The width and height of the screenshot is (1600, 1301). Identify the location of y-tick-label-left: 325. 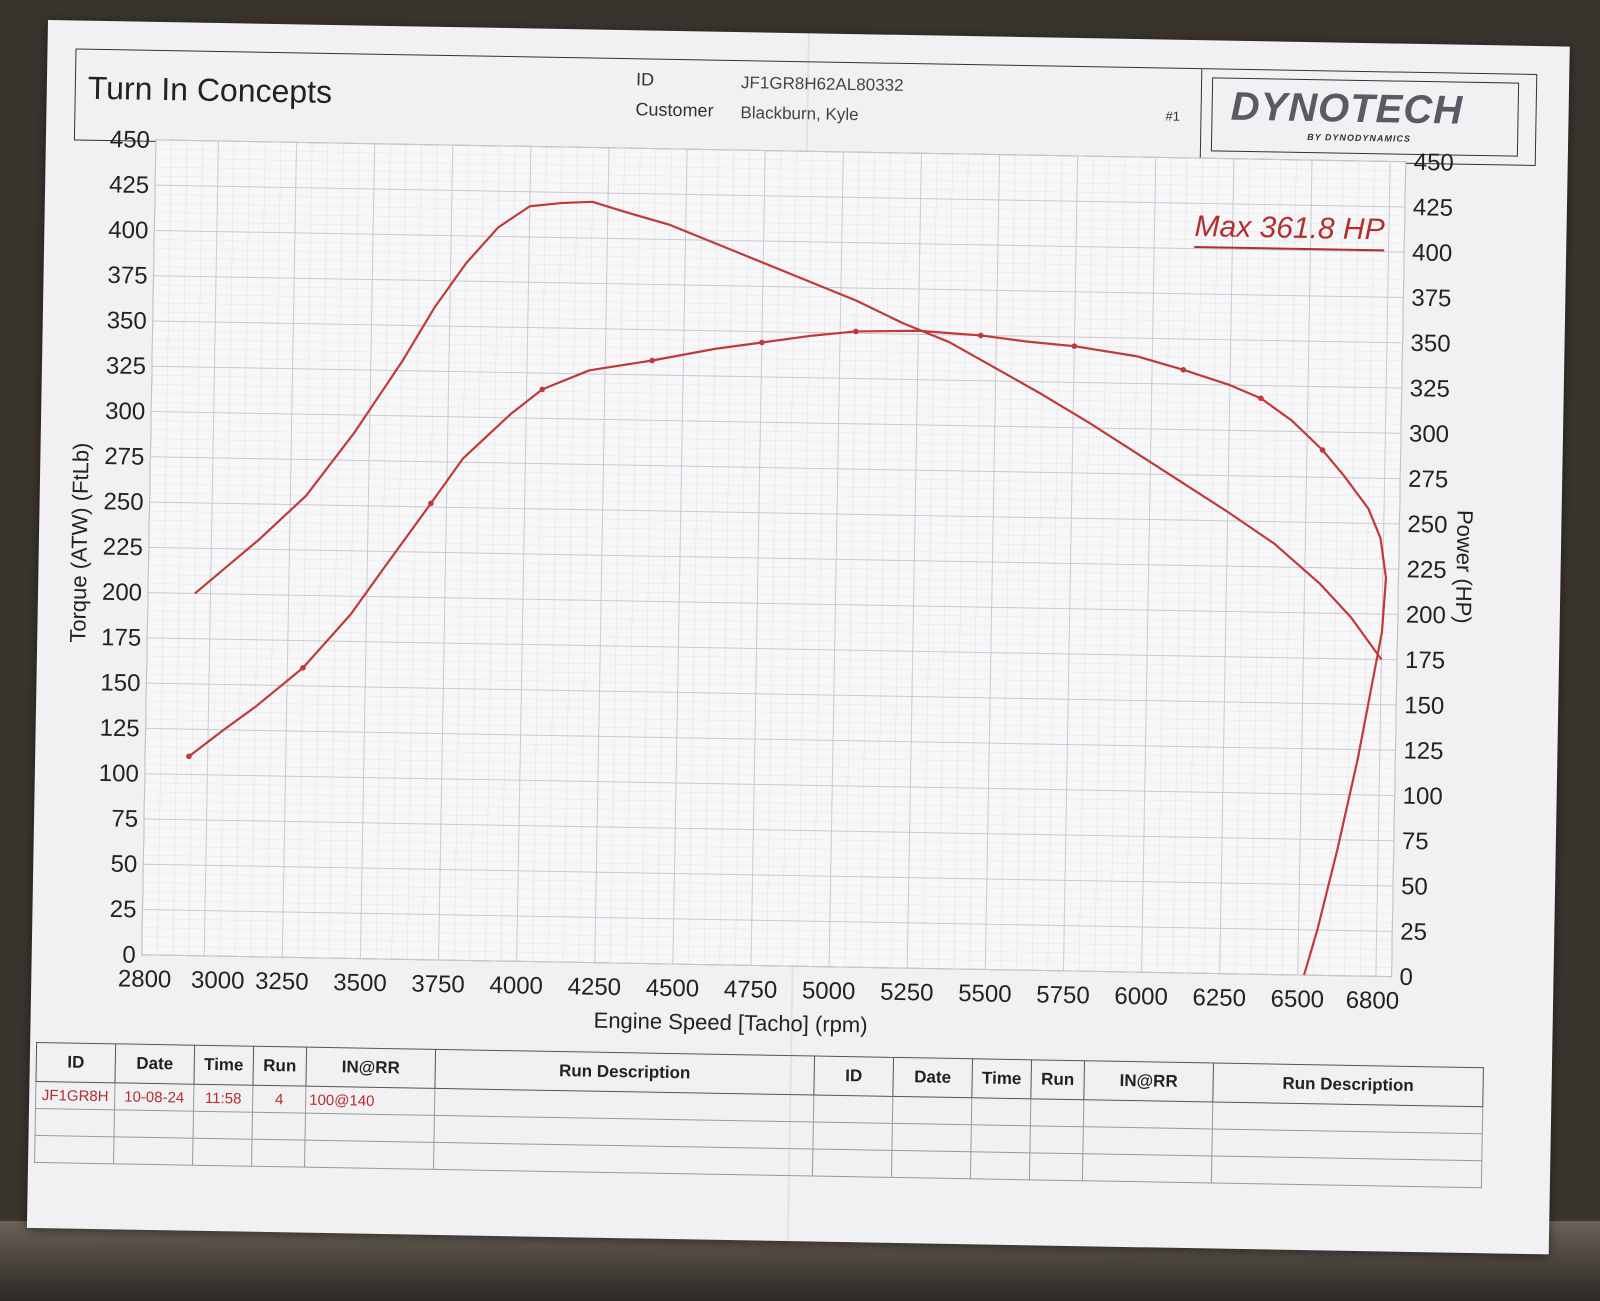
(126, 366).